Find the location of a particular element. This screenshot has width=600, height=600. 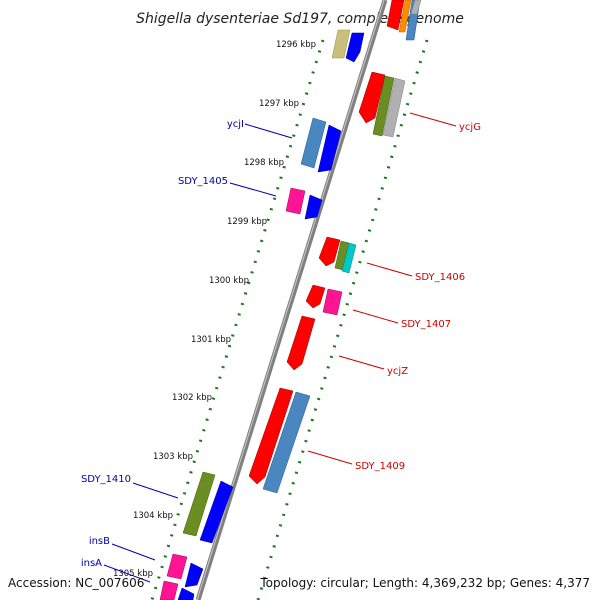

tick-label: 1297 kbp is located at coordinates (279, 104).